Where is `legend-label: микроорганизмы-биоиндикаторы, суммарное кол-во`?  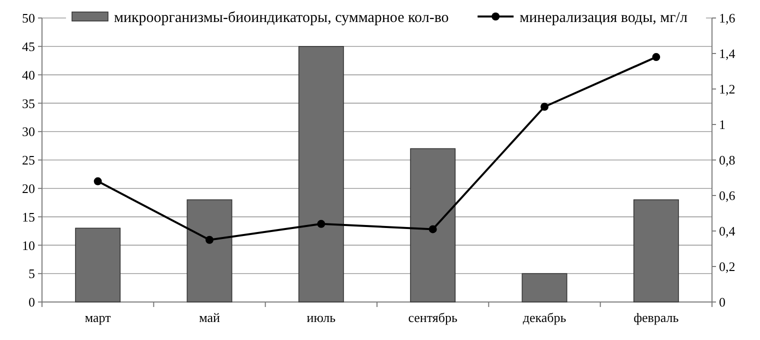 legend-label: микроорганизмы-биоиндикаторы, суммарное кол-во is located at coordinates (281, 18).